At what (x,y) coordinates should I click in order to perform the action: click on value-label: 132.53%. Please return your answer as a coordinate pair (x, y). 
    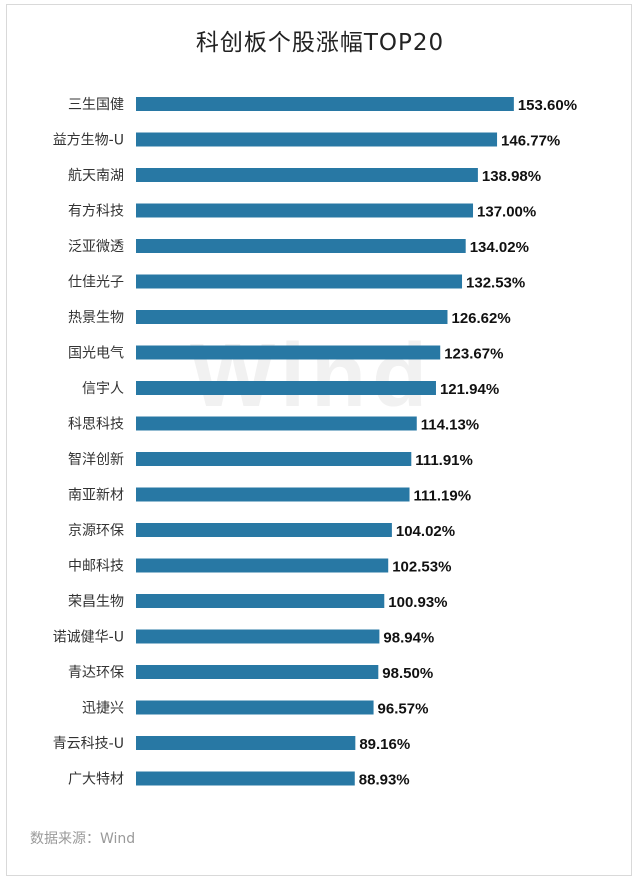
    Looking at the image, I should click on (495, 283).